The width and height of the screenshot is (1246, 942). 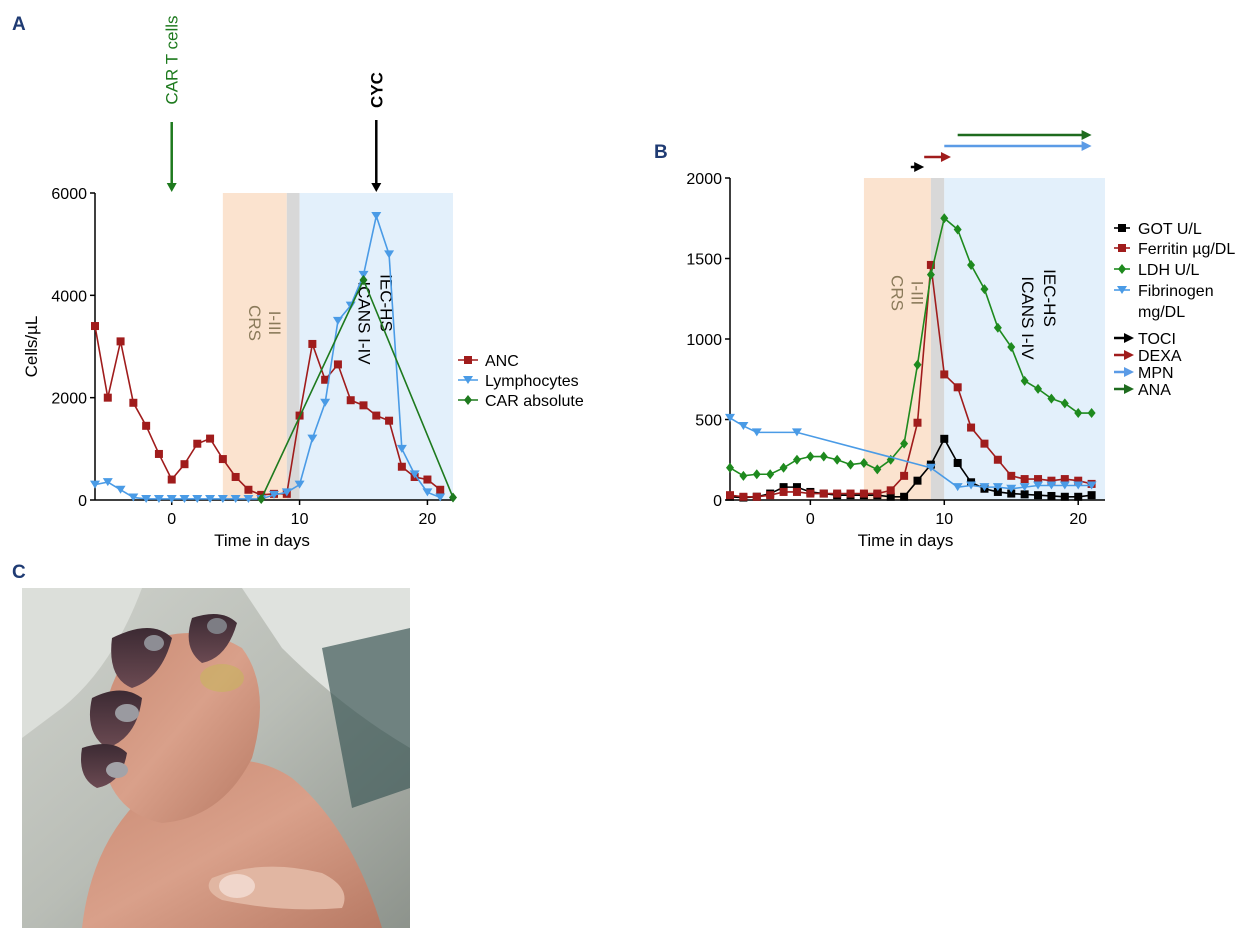 I want to click on x-tick-label: 10, so click(x=300, y=519).